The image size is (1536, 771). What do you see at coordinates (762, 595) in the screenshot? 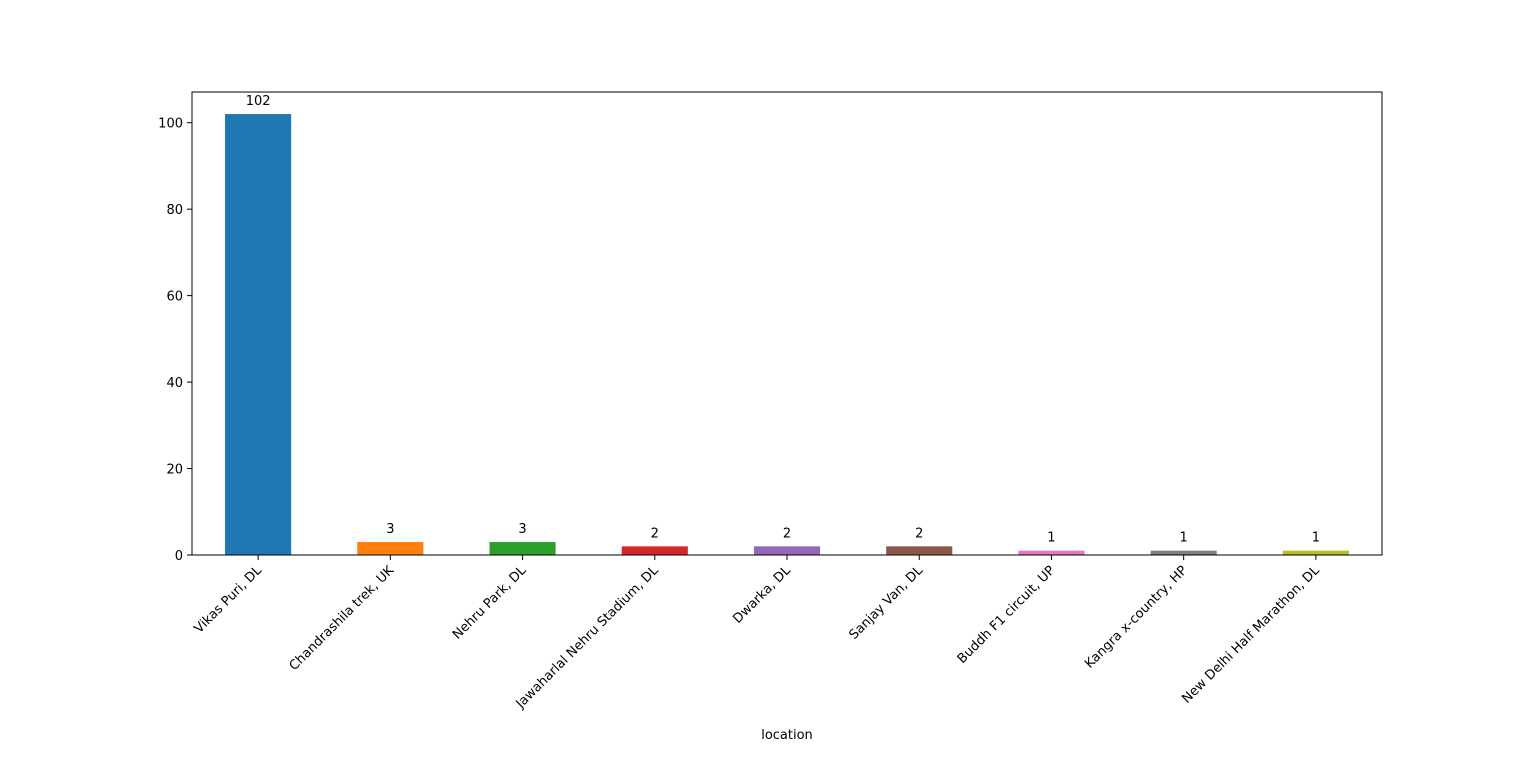
I see `x-tick-label: Dwarka, DL` at bounding box center [762, 595].